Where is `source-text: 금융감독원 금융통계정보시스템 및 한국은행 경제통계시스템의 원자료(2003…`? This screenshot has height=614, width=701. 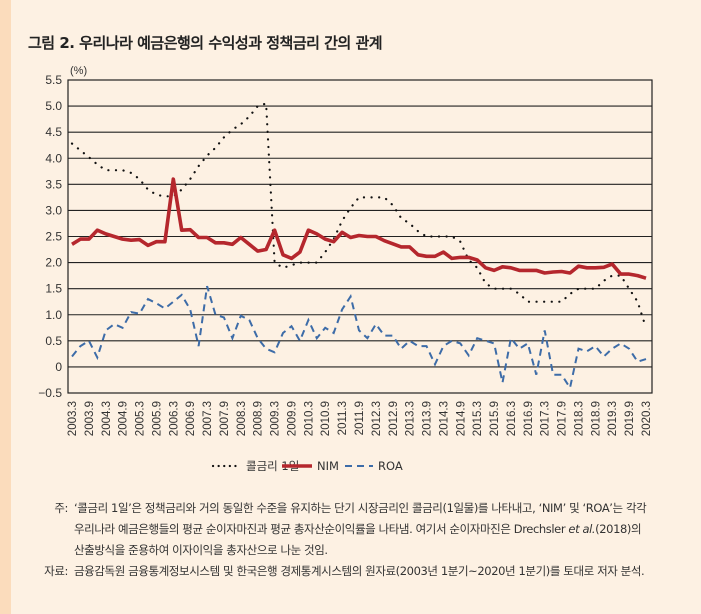 source-text: 금융감독원 금융통계정보시스템 및 한국은행 경제통계시스템의 원자료(2003… is located at coordinates (359, 571).